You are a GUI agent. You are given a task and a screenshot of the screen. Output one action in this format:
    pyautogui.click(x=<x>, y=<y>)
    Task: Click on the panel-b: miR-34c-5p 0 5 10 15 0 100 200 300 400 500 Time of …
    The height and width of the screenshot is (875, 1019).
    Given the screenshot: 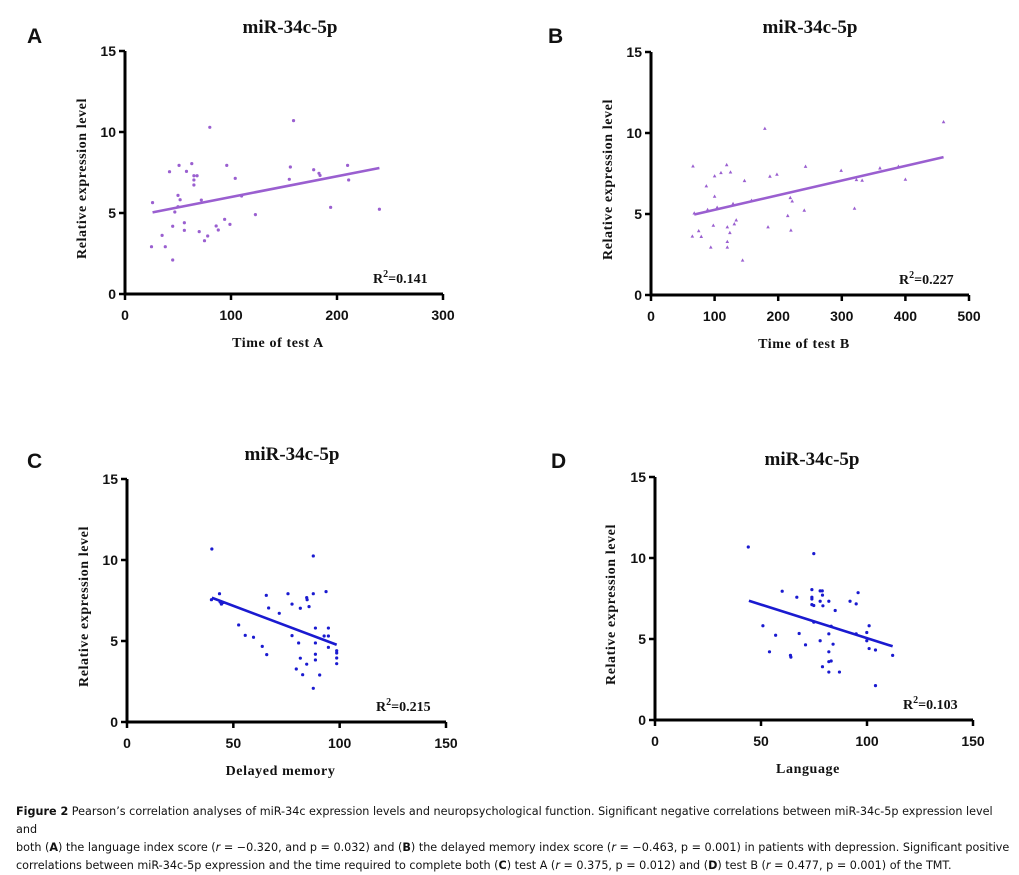 What is the action you would take?
    pyautogui.click(x=791, y=184)
    